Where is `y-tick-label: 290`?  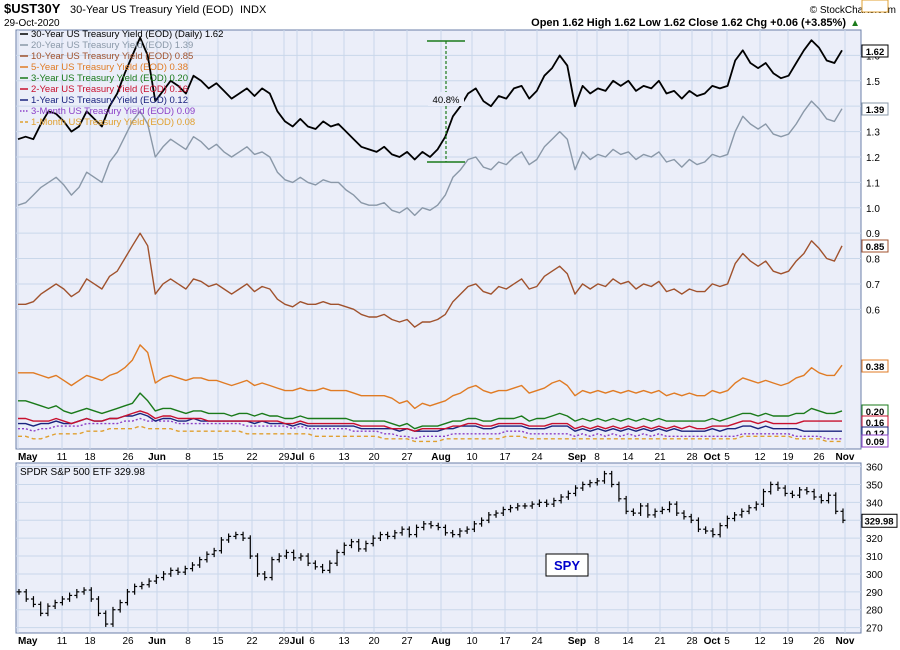 y-tick-label: 290 is located at coordinates (874, 593).